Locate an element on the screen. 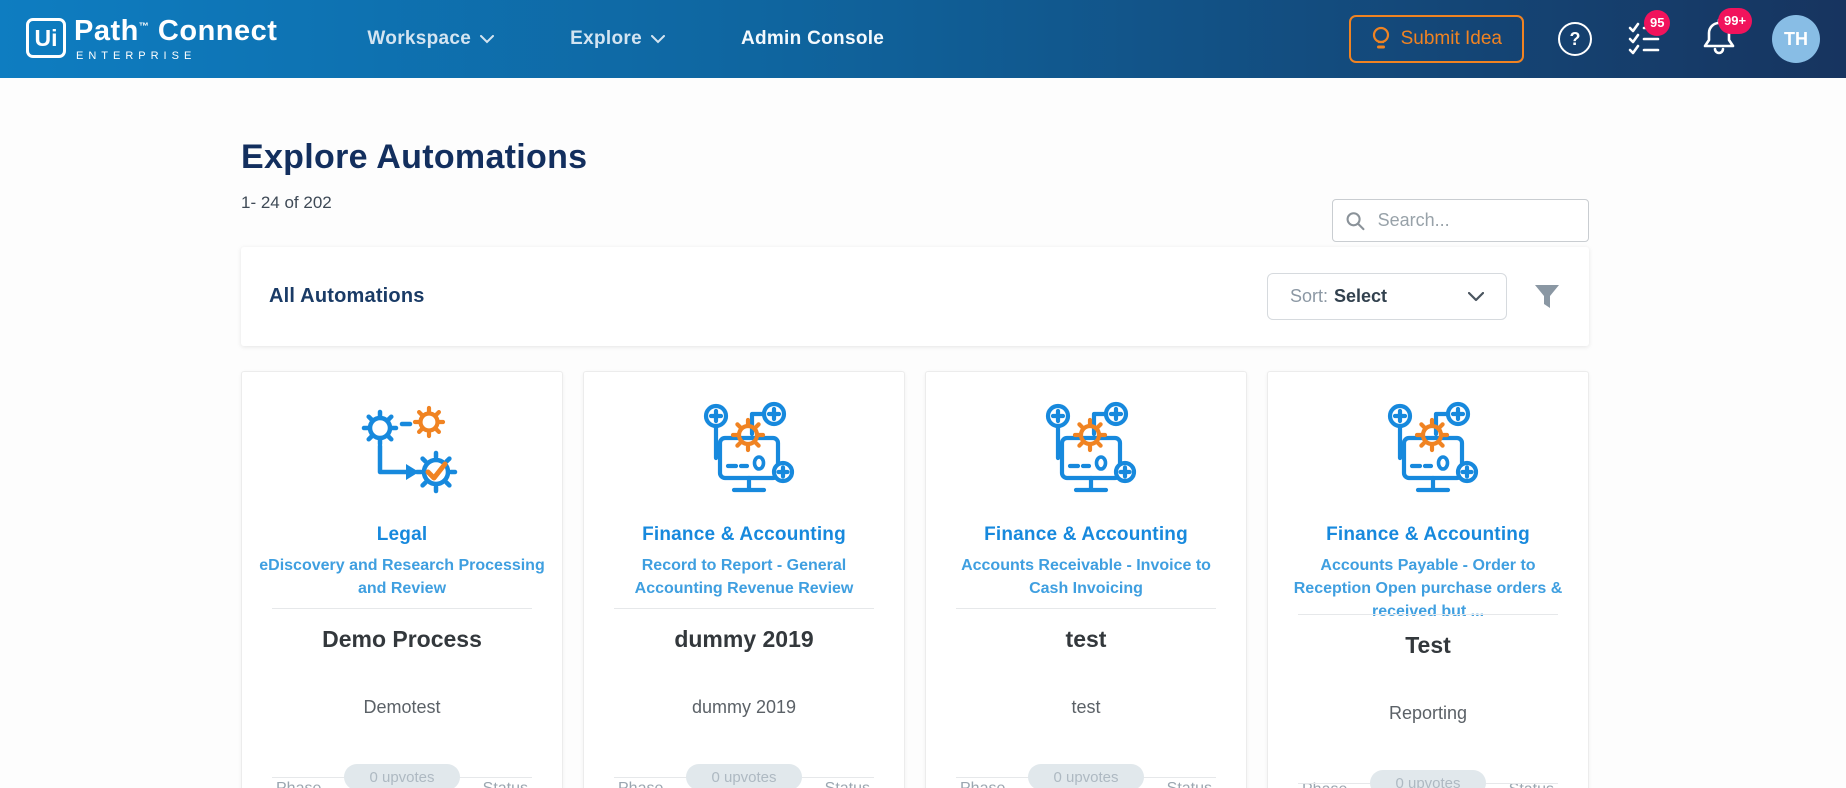  tasks-button: 95 is located at coordinates (1648, 34).